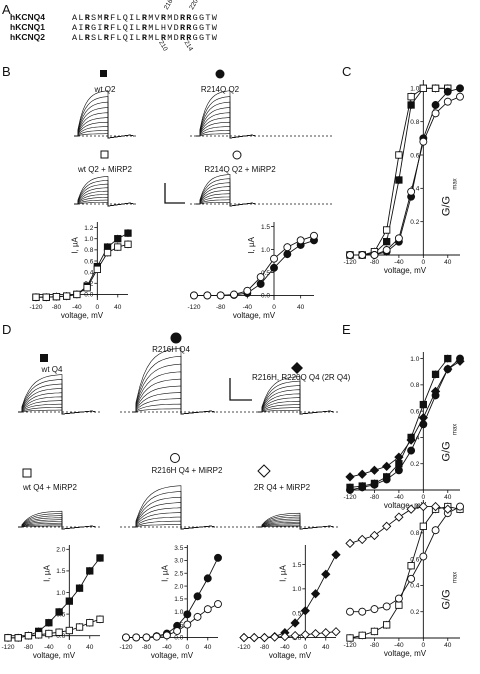 This screenshot has width=480, height=674. Describe the element at coordinates (346, 329) in the screenshot. I see `panel-letter-e: E` at that location.